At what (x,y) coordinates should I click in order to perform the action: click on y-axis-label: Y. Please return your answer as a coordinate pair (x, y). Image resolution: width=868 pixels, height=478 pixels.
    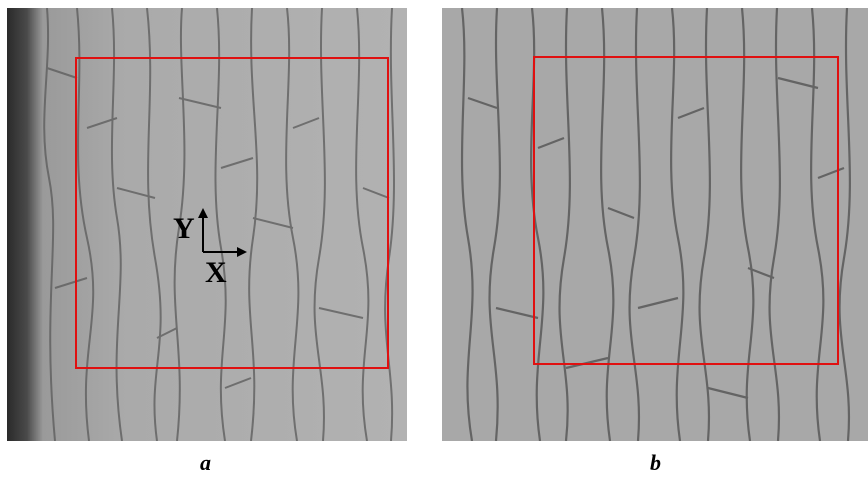
    Looking at the image, I should click on (184, 228).